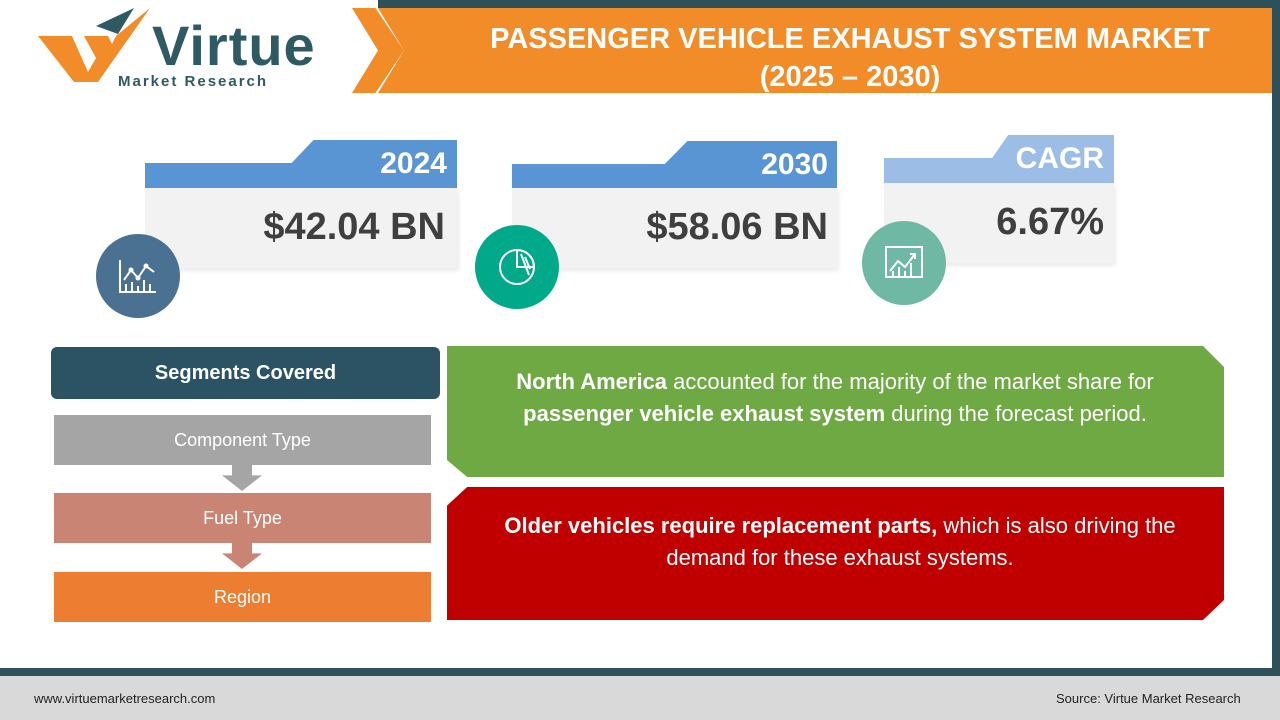 The height and width of the screenshot is (720, 1280). I want to click on insight-bold-market: passenger vehicle exhaust system, so click(704, 413).